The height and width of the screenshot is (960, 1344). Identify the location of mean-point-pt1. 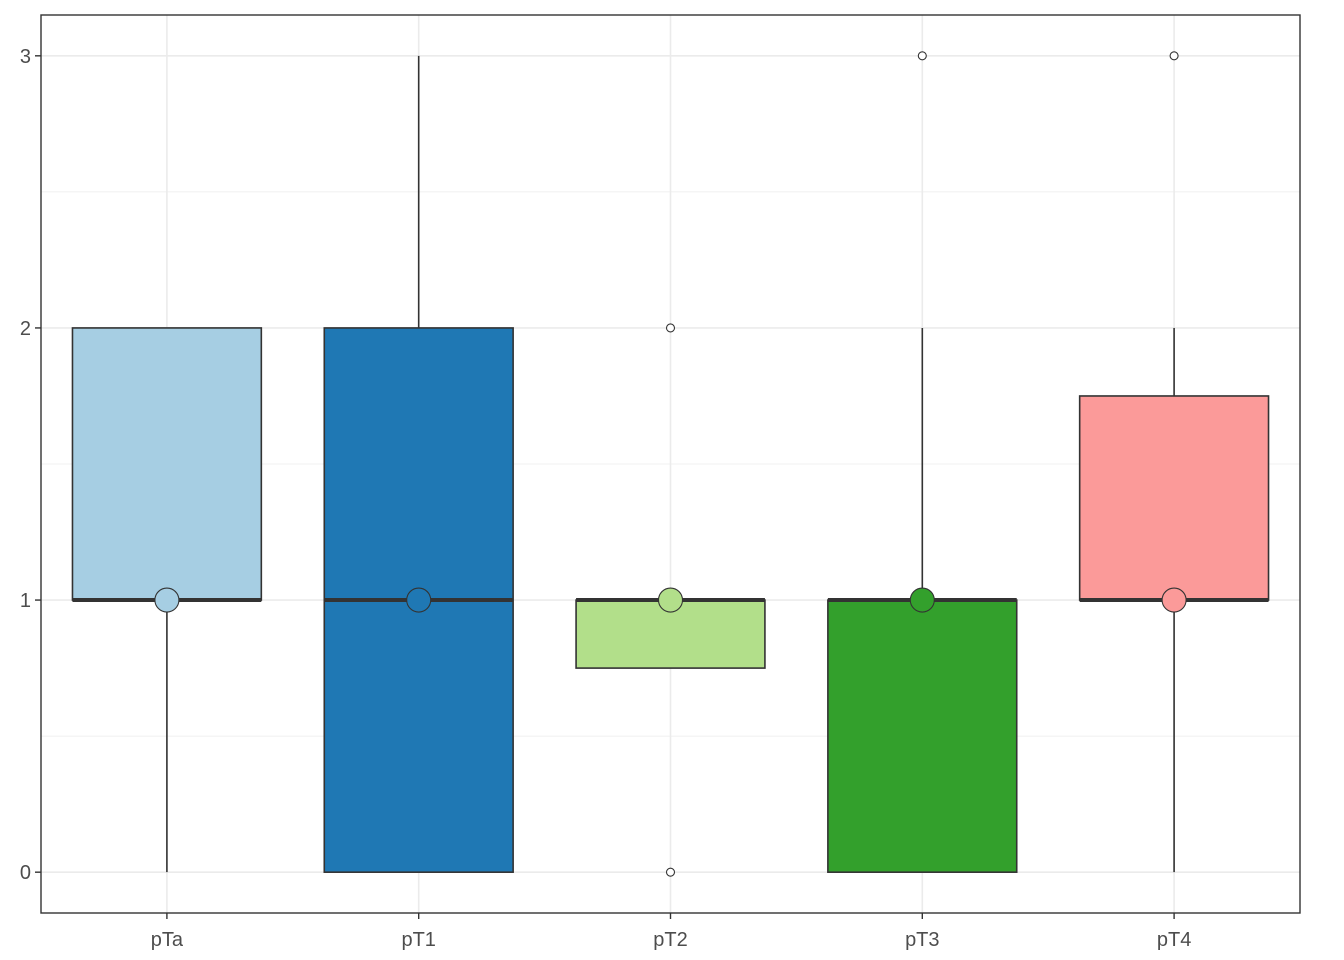
(419, 600).